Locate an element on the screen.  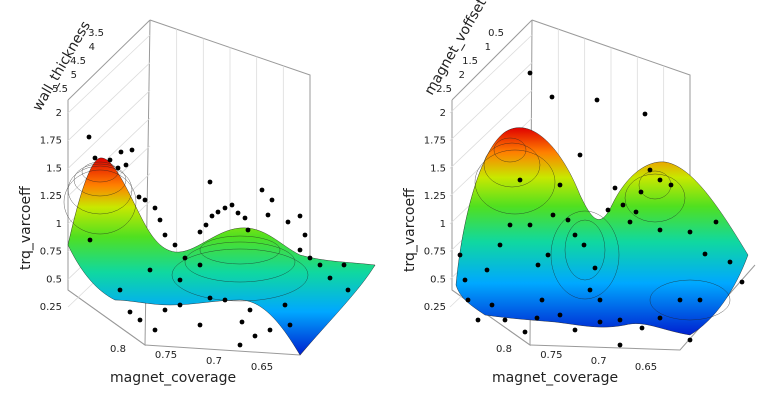
y-axis-label-right: magnet_voffset is located at coordinates (456, 49).